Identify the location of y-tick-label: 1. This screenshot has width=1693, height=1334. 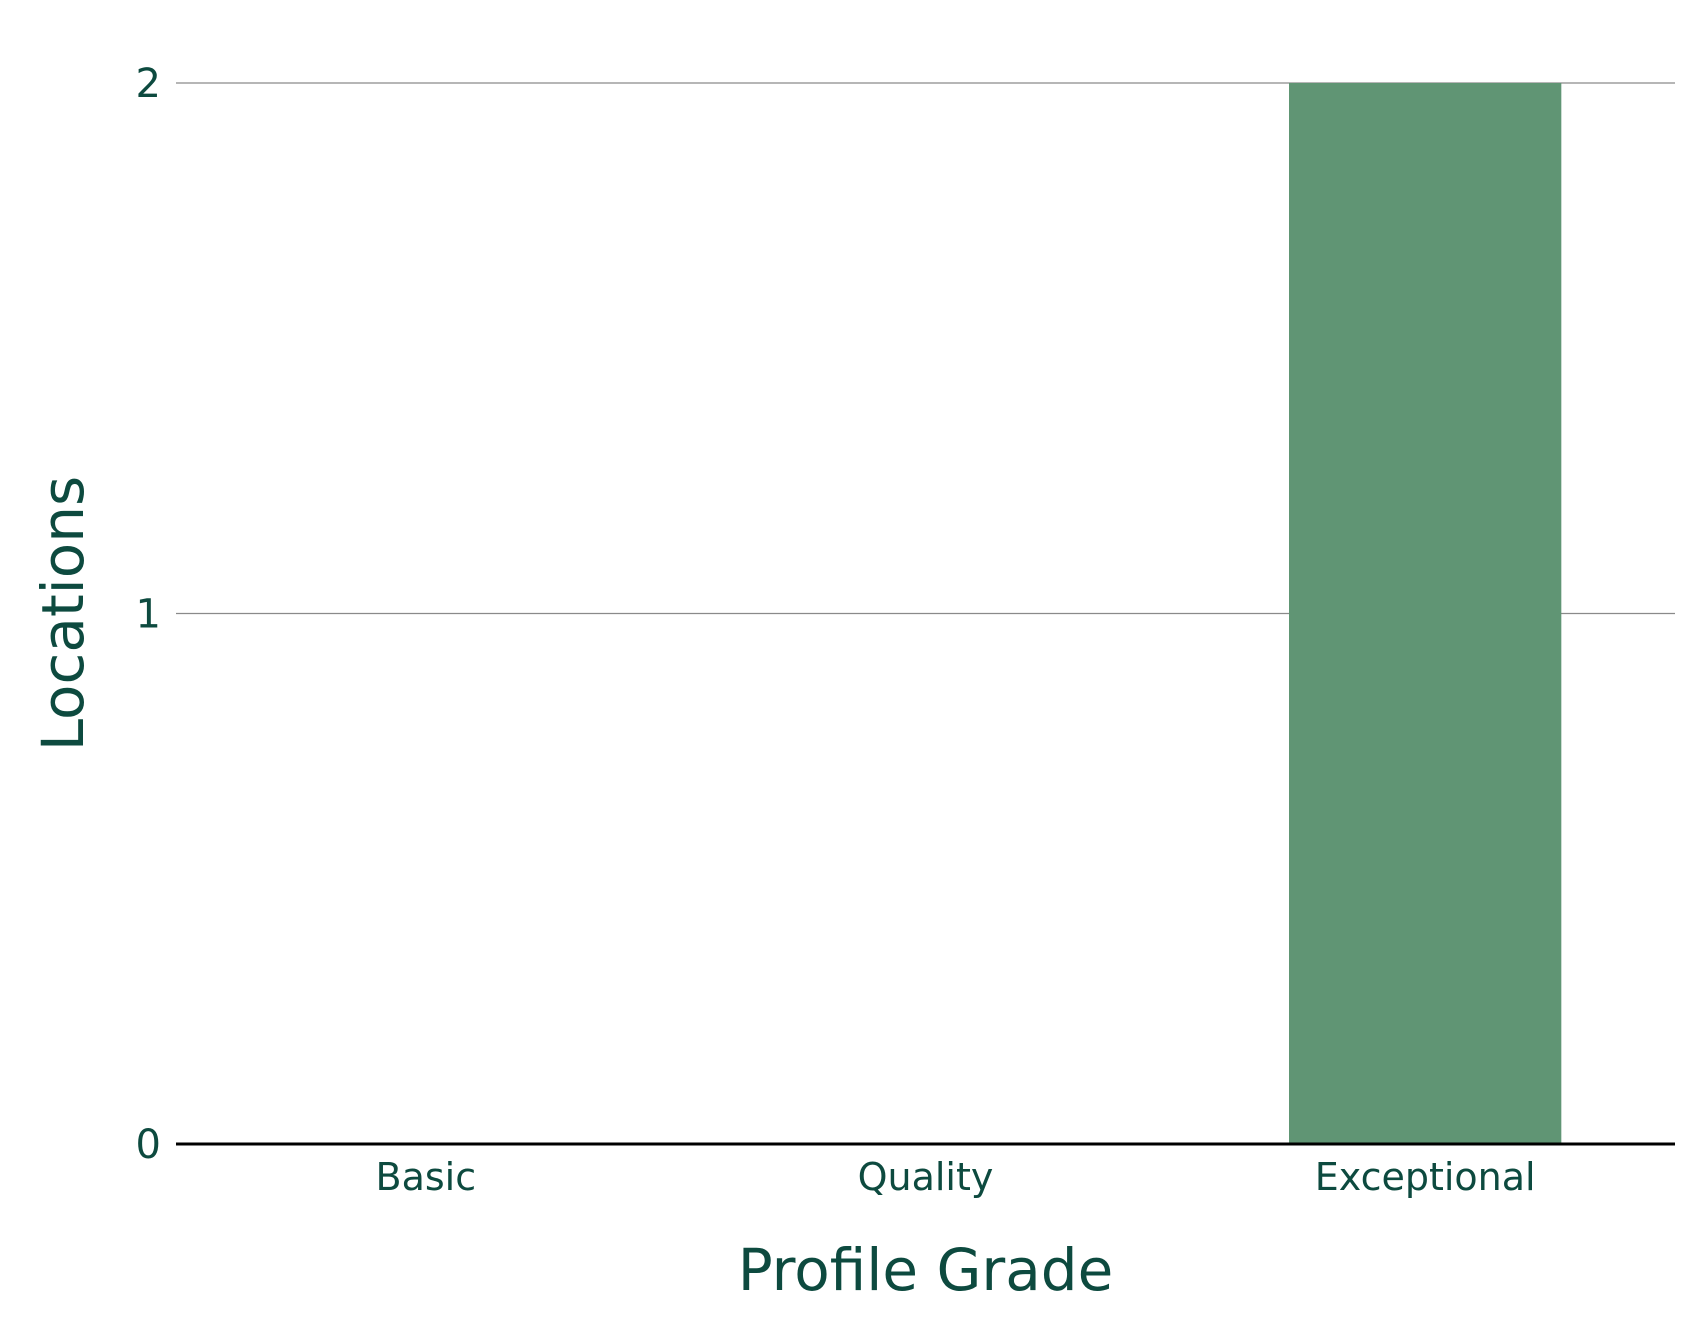
(148, 615).